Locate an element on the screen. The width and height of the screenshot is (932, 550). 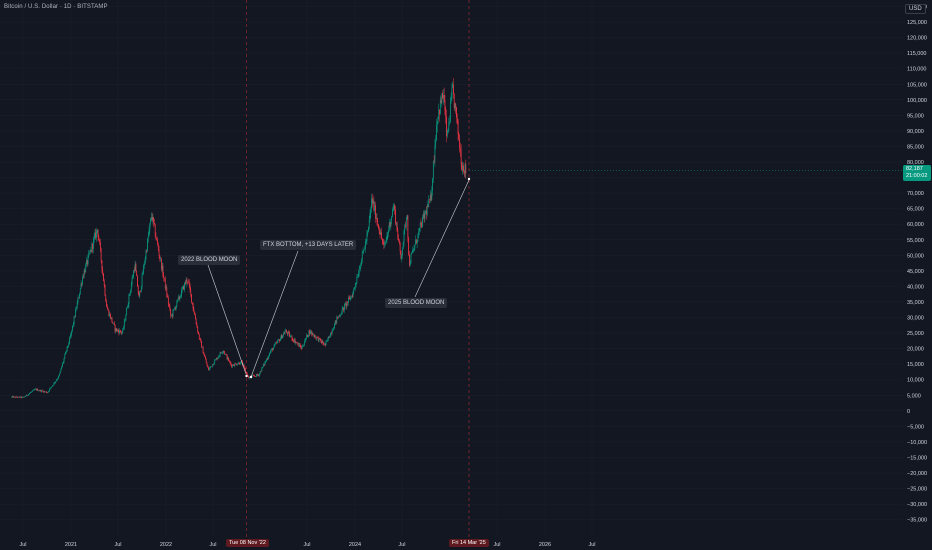
symbol-title: Bitcoin / U.S. Dollar · 1D · BITSTAMP is located at coordinates (56, 7).